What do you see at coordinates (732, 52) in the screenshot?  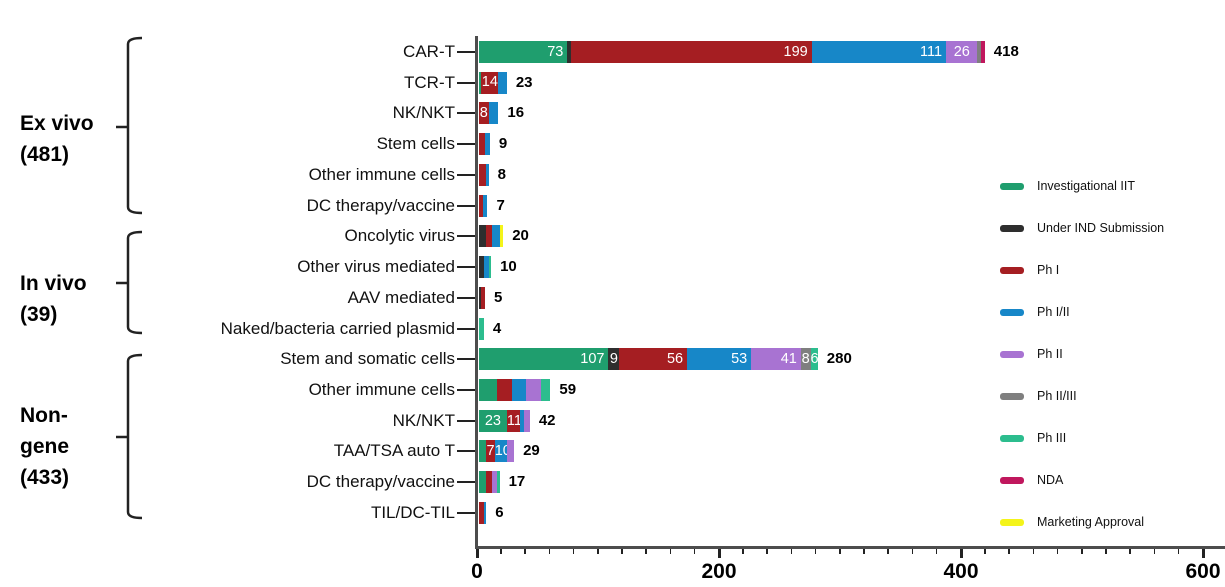 I see `stacked-bar: 73 199 111 26` at bounding box center [732, 52].